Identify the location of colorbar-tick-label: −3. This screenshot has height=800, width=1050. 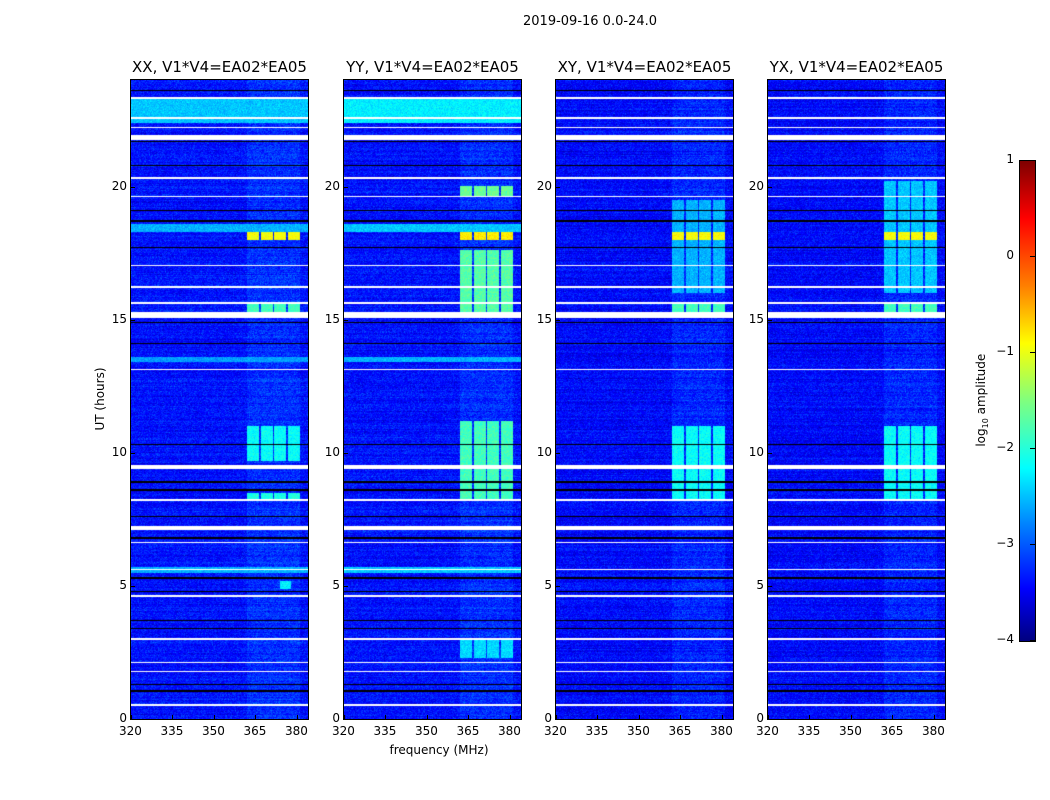
(1005, 543).